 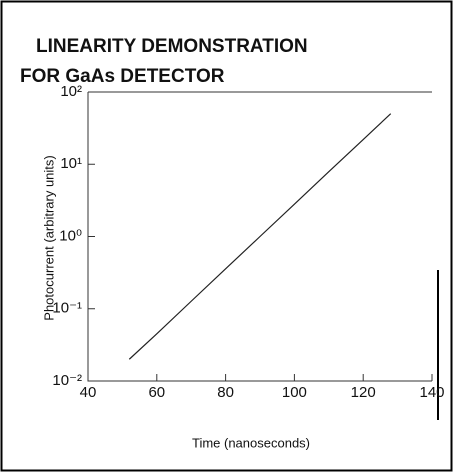 What do you see at coordinates (431, 392) in the screenshot?
I see `x-tick-label: 140` at bounding box center [431, 392].